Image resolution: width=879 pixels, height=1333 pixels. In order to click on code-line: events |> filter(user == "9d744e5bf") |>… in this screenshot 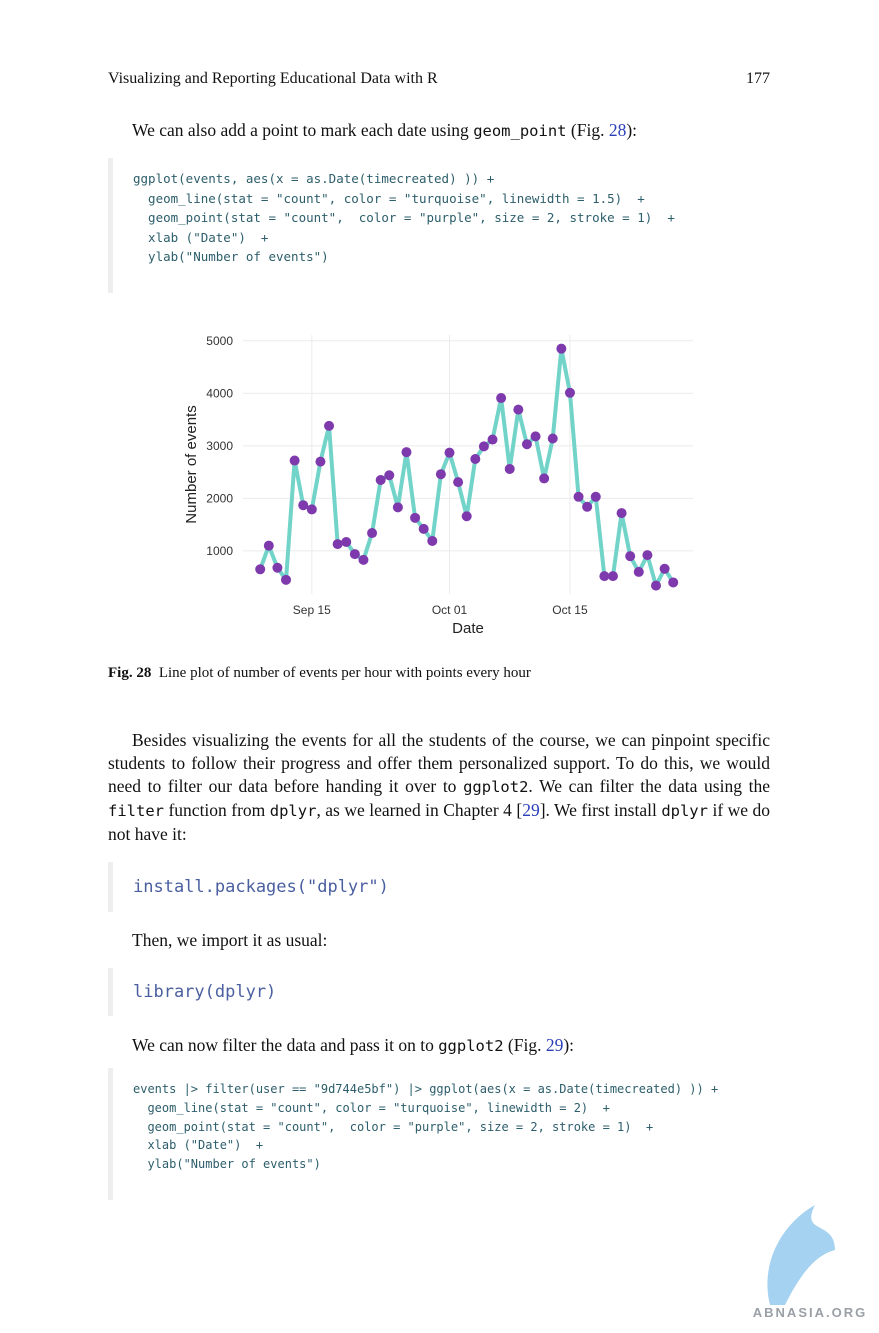, I will do `click(426, 1089)`.